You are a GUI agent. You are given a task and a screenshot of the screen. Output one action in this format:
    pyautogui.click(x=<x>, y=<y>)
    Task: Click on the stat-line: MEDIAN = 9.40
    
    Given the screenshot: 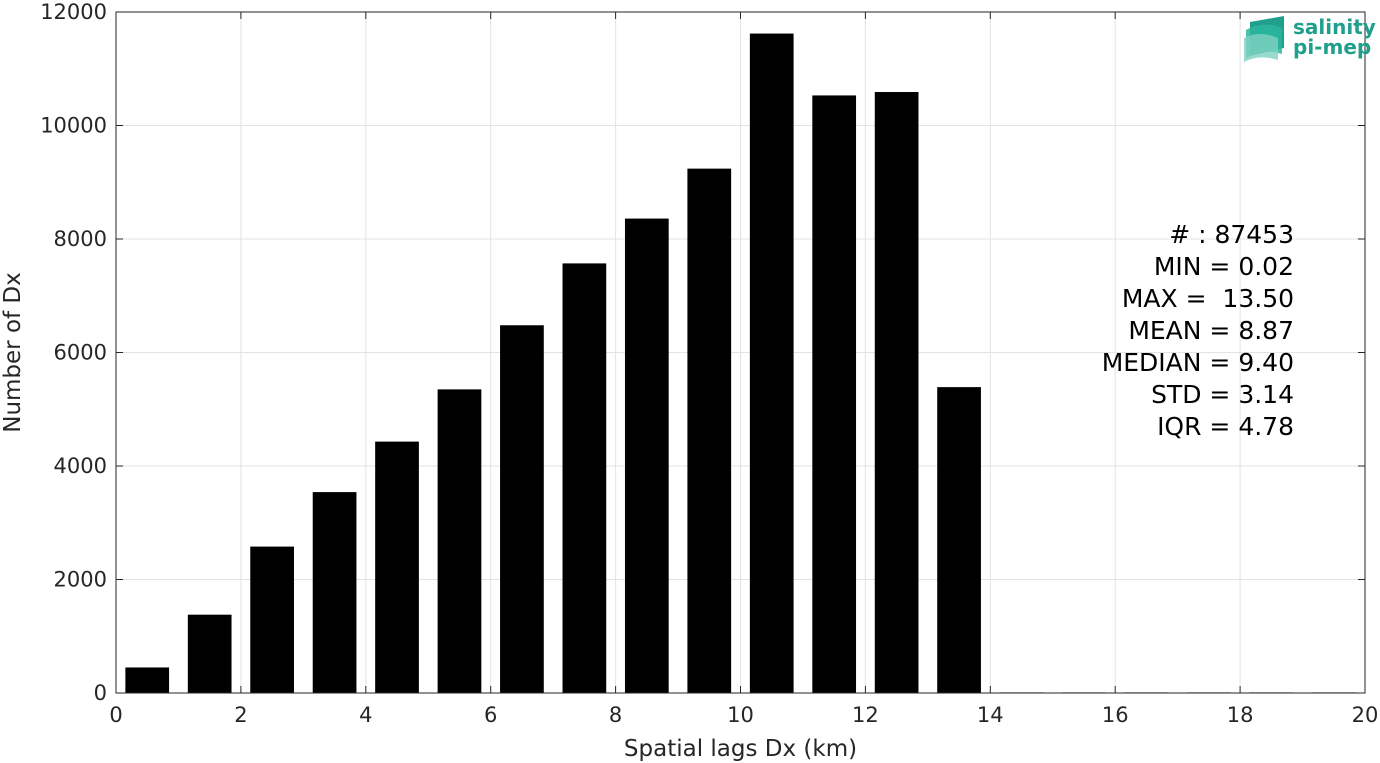 What is the action you would take?
    pyautogui.click(x=1198, y=362)
    